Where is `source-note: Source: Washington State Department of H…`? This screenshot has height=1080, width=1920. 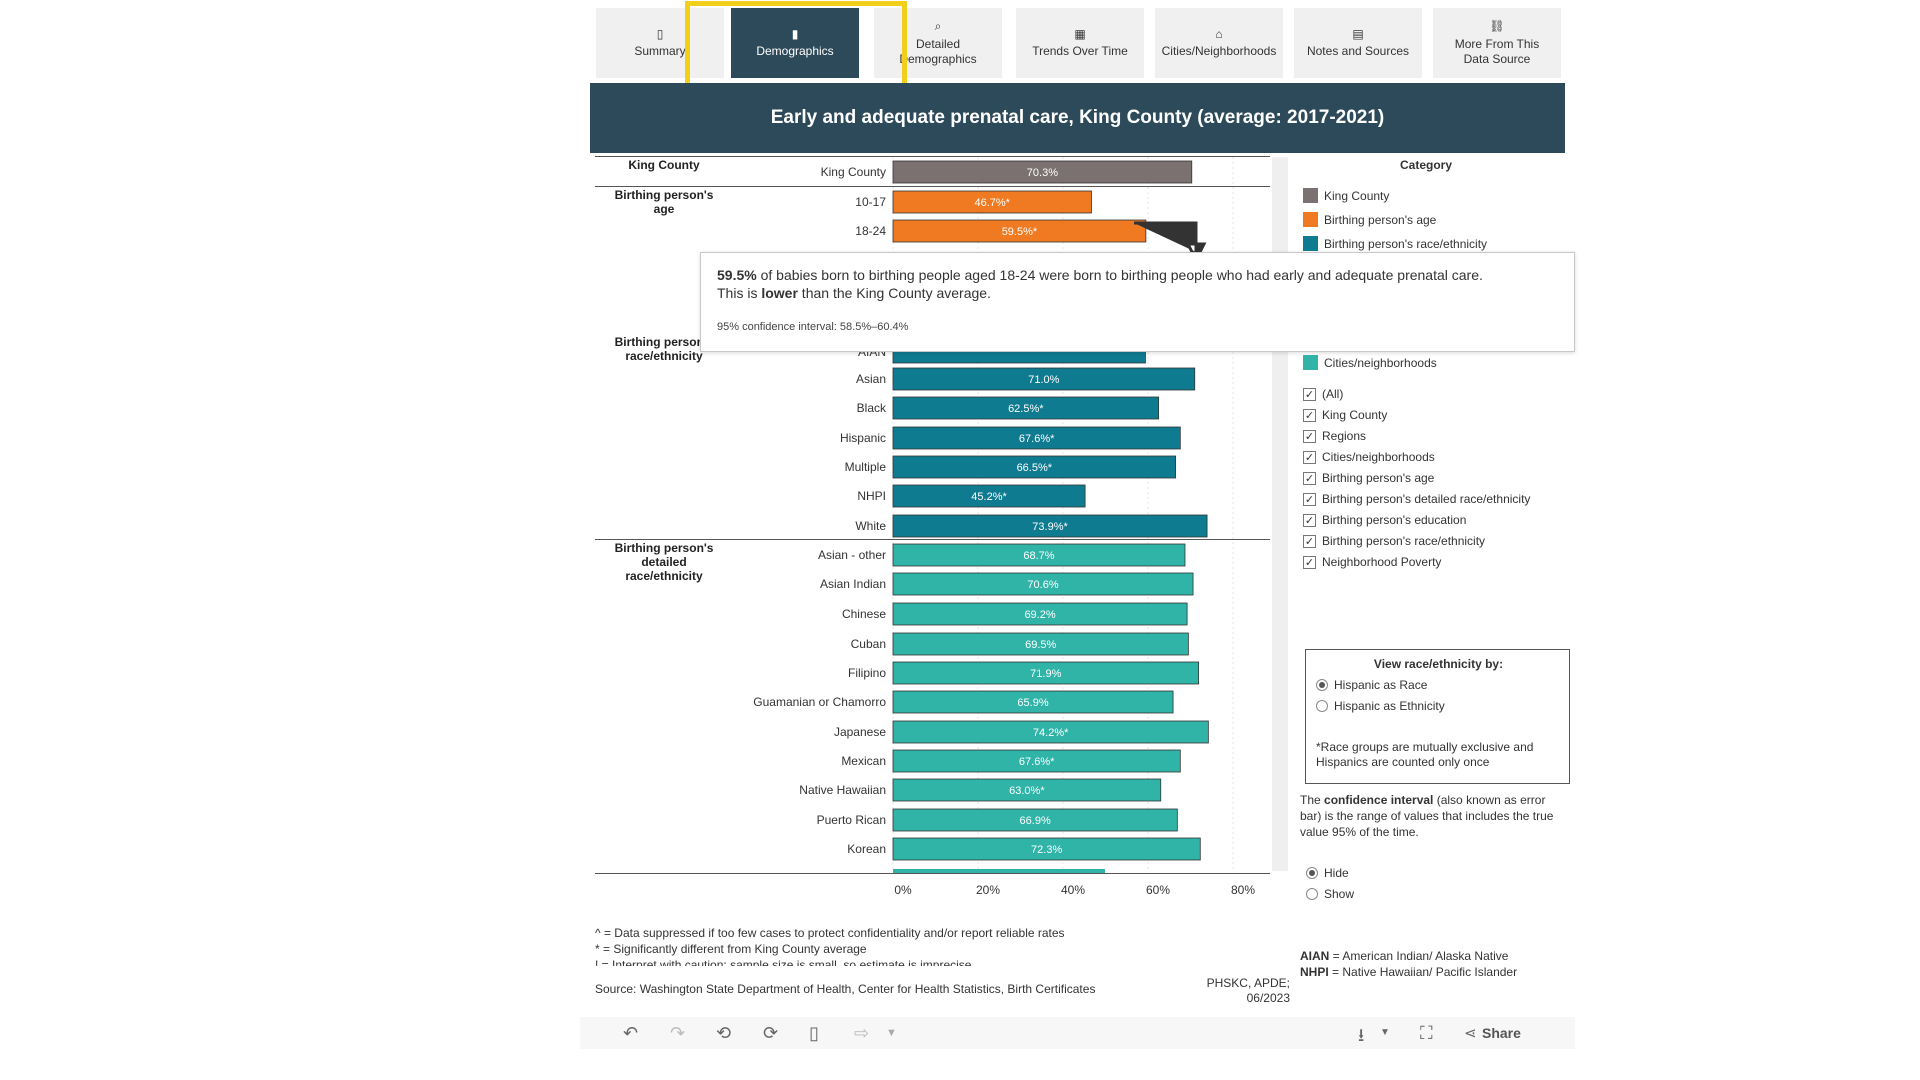 source-note: Source: Washington State Department of H… is located at coordinates (845, 989).